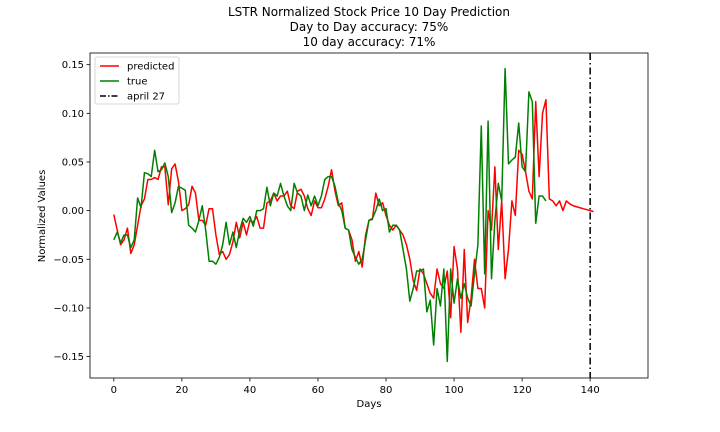 This screenshot has height=432, width=720. I want to click on legend: predicted true april 27, so click(137, 80).